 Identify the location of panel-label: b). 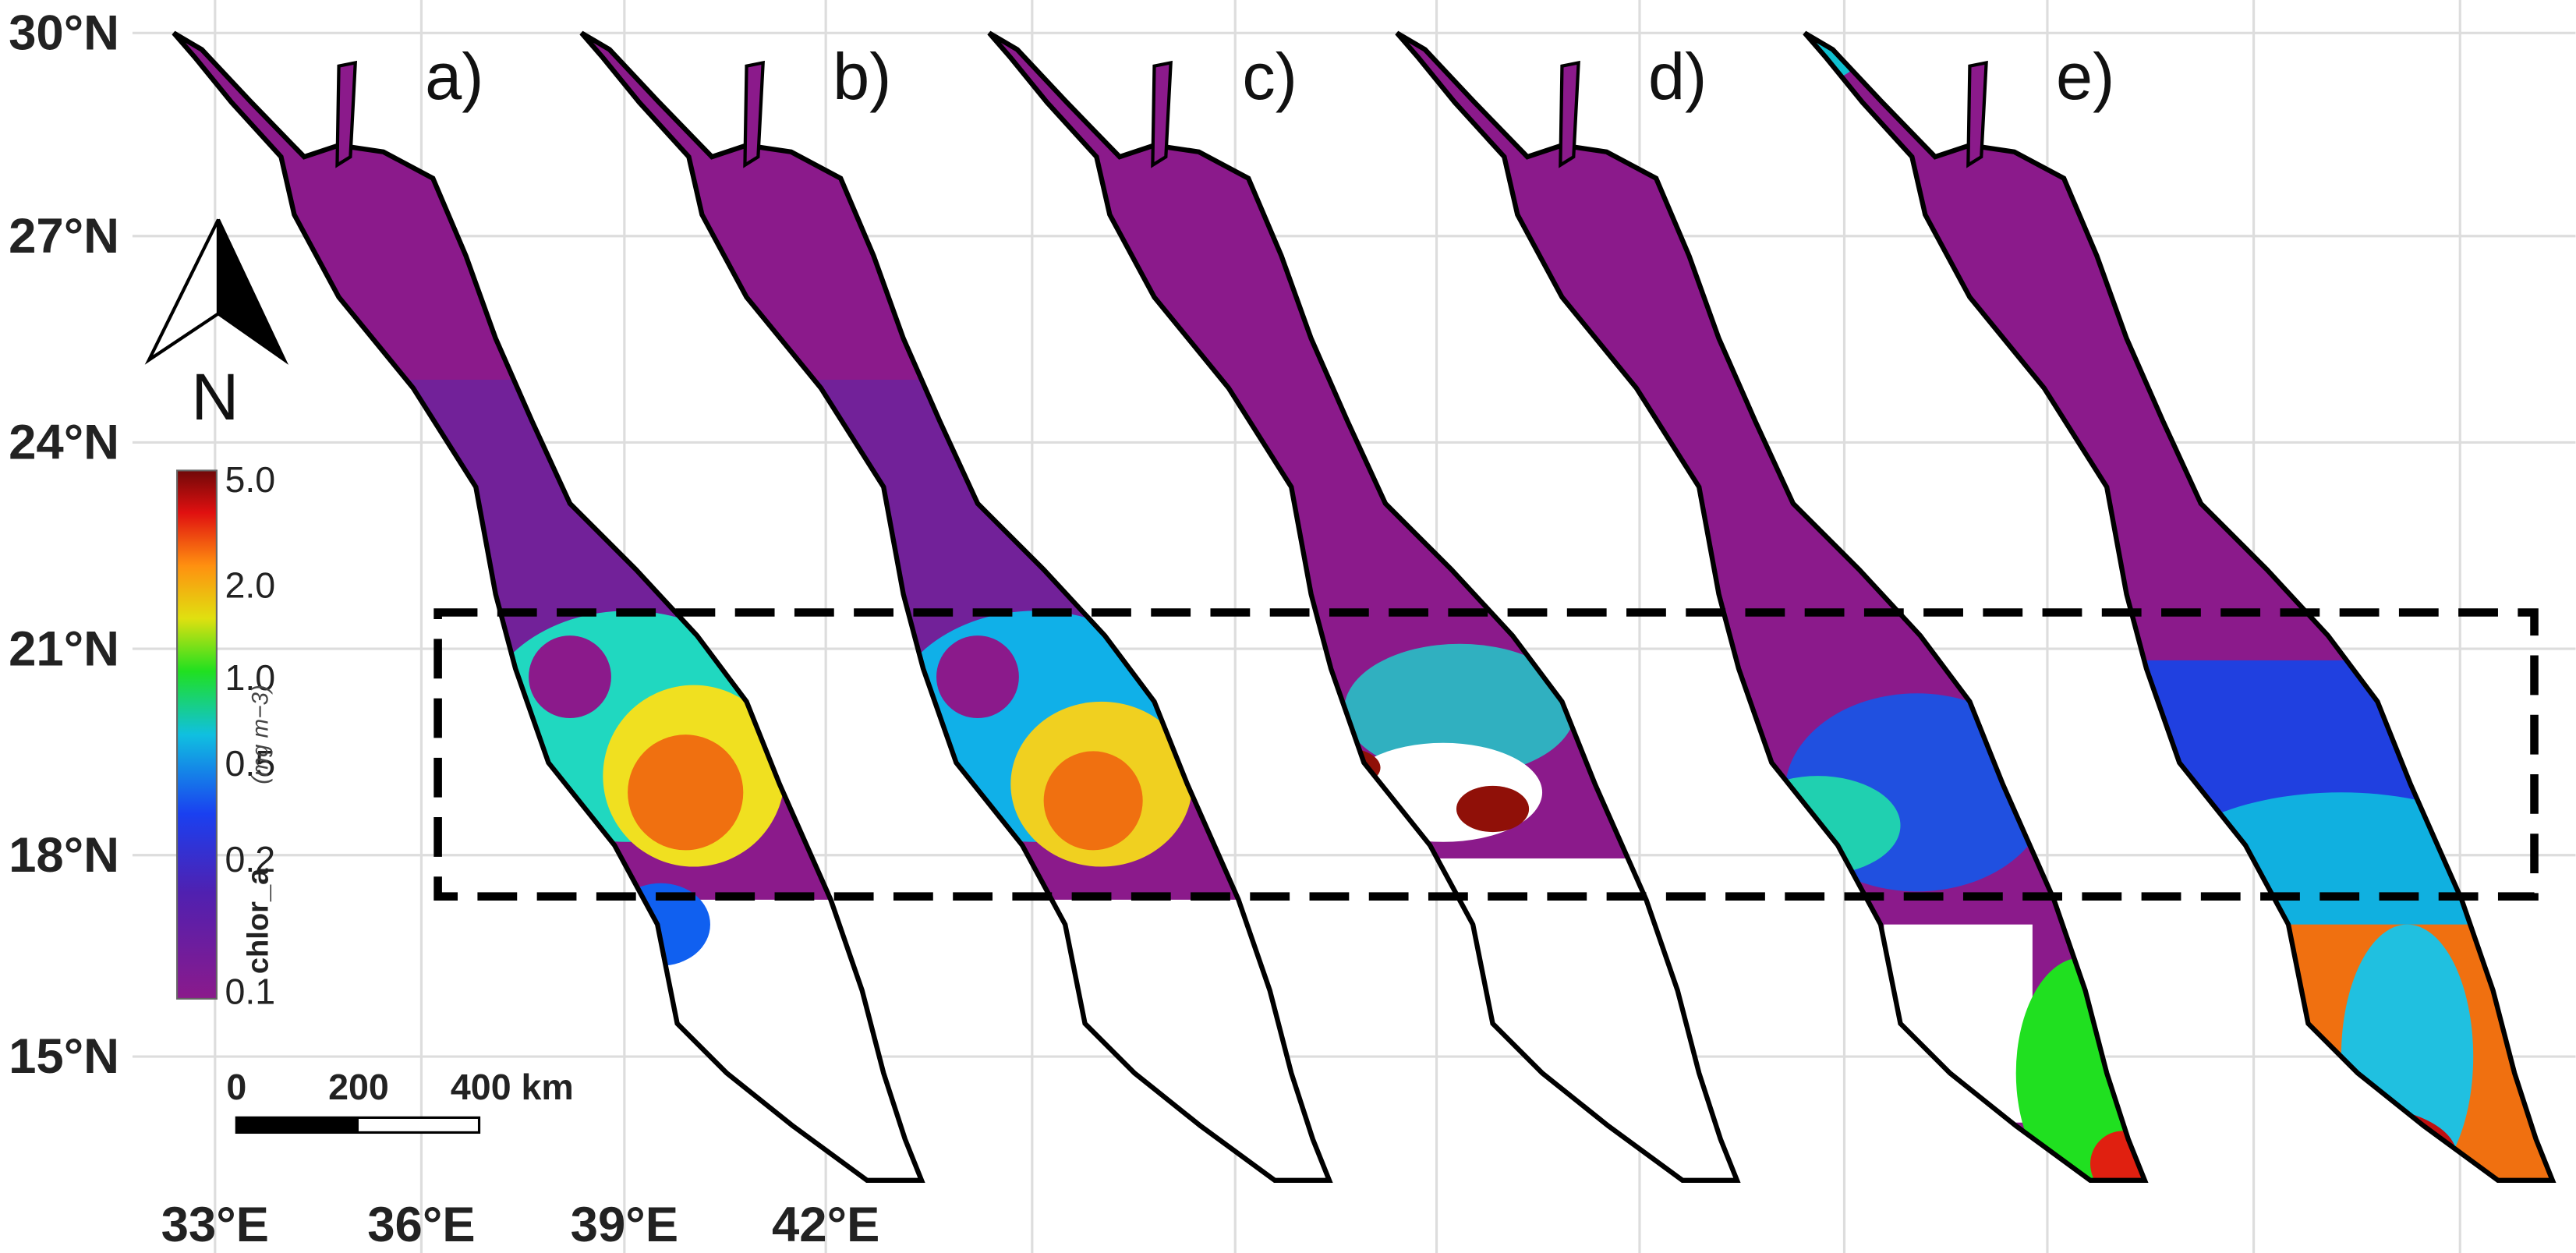
(862, 76).